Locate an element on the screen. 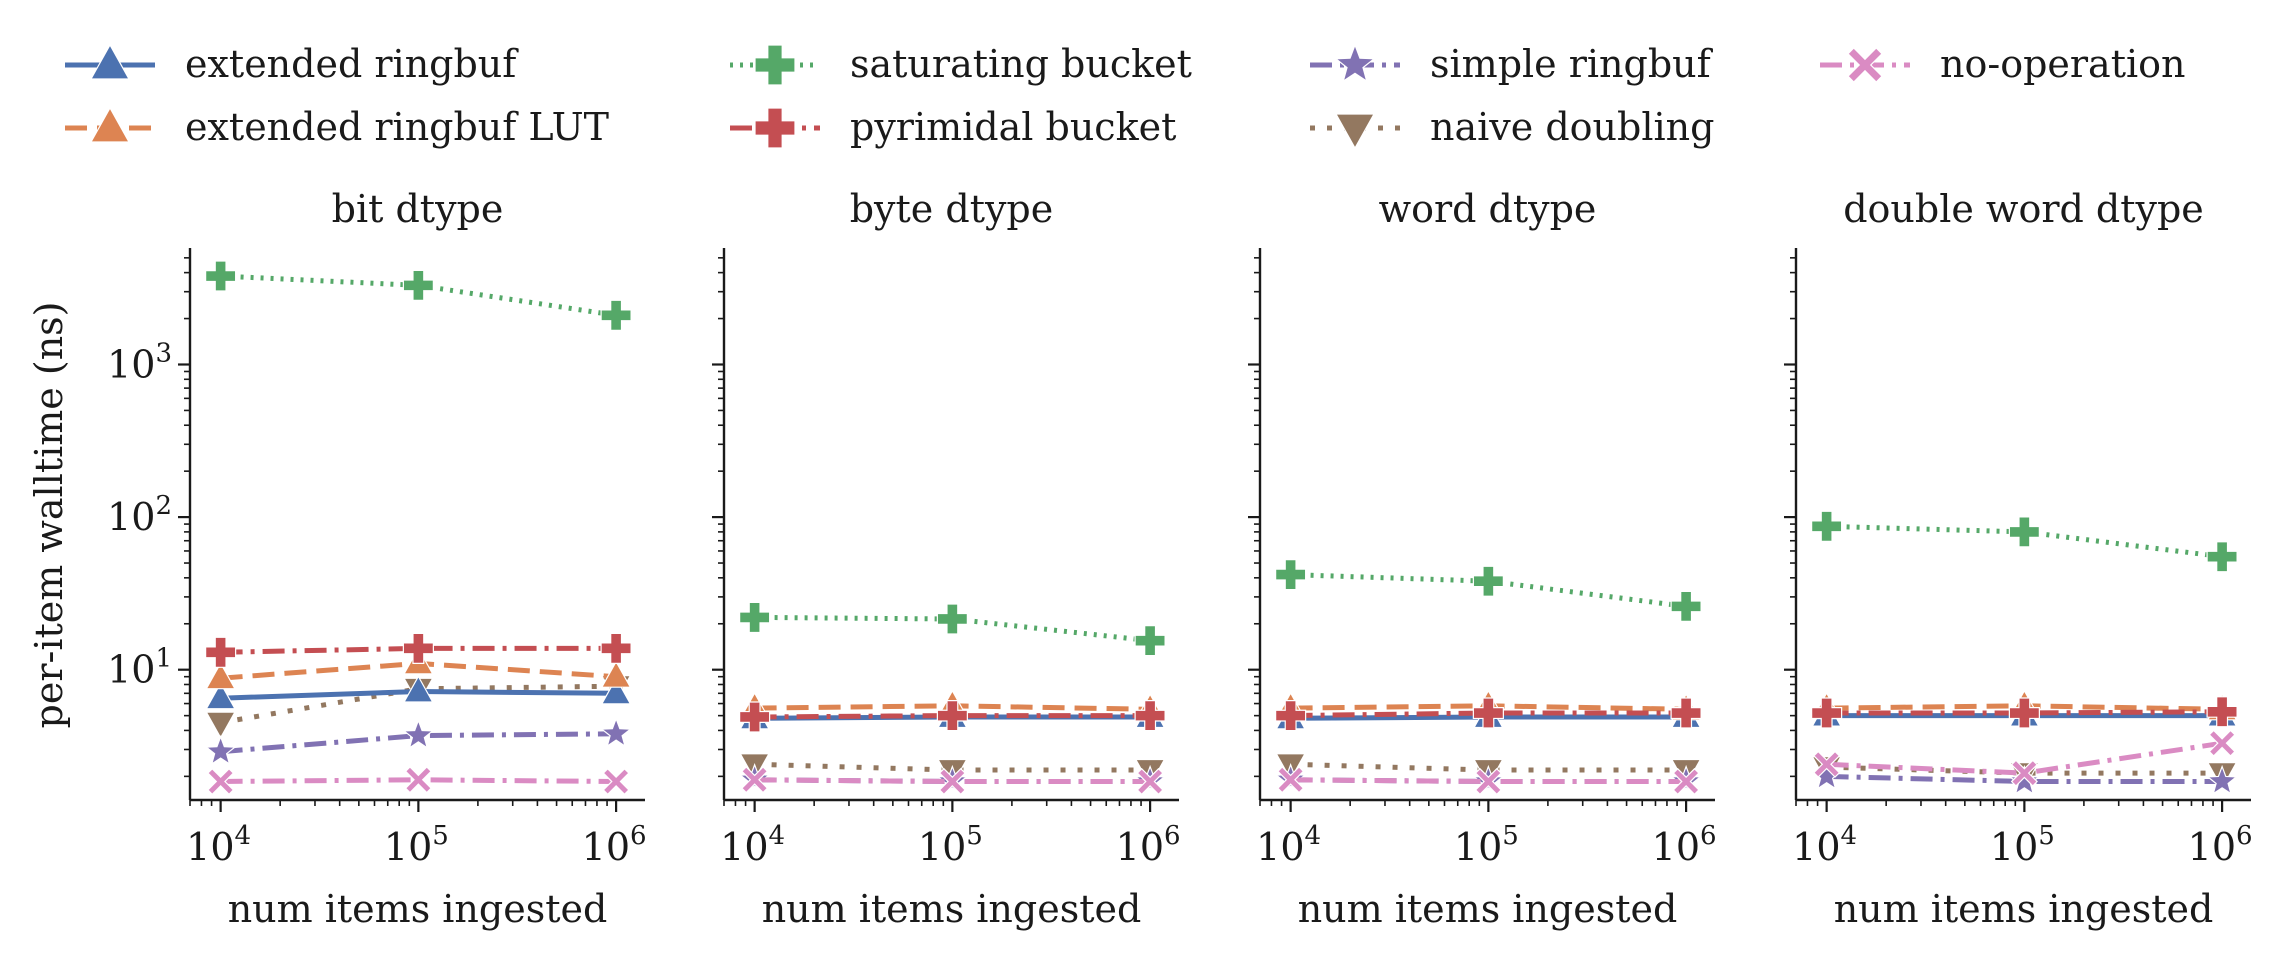 This screenshot has width=2285, height=959. legend-label: simple ringbuf is located at coordinates (1572, 64).